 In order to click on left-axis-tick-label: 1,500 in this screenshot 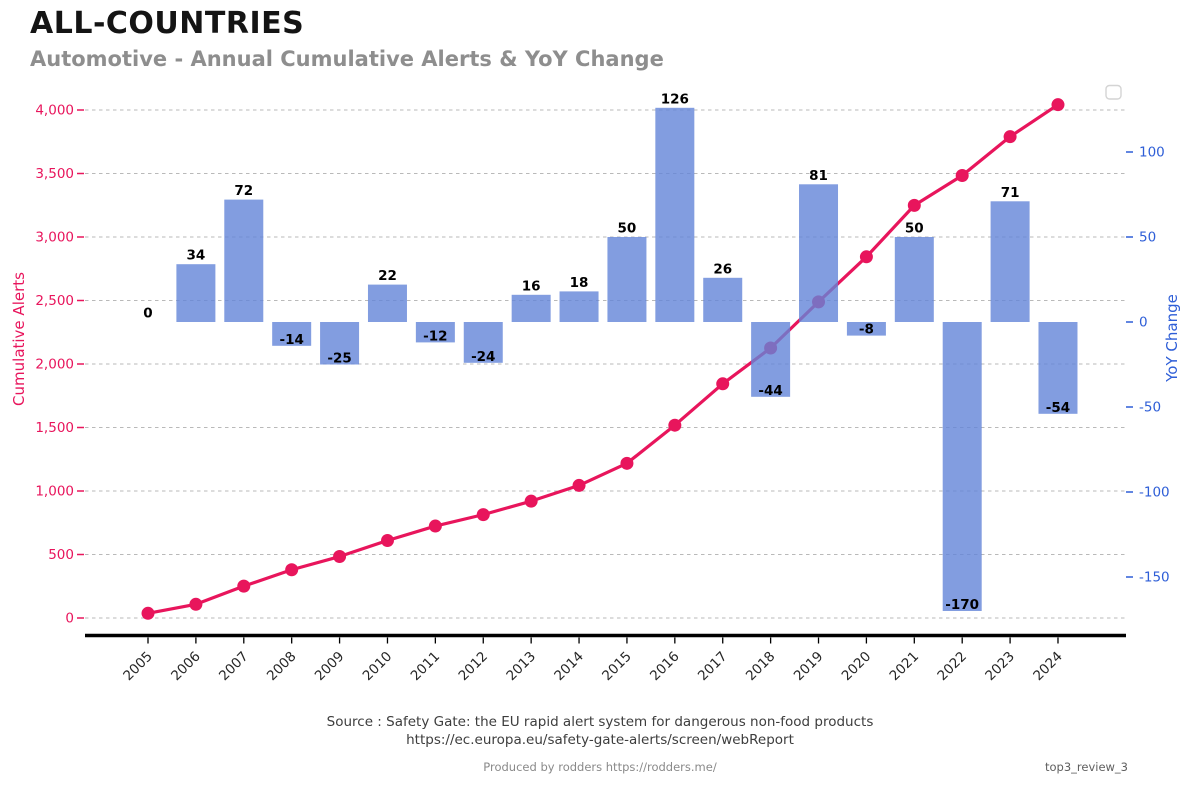, I will do `click(54, 428)`.